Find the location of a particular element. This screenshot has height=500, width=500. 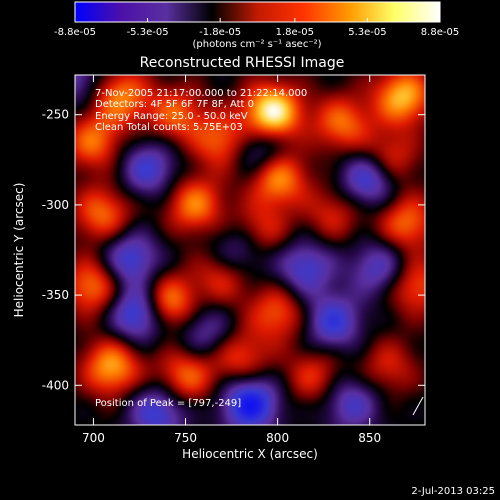

x-tick-label: 800 is located at coordinates (277, 438).